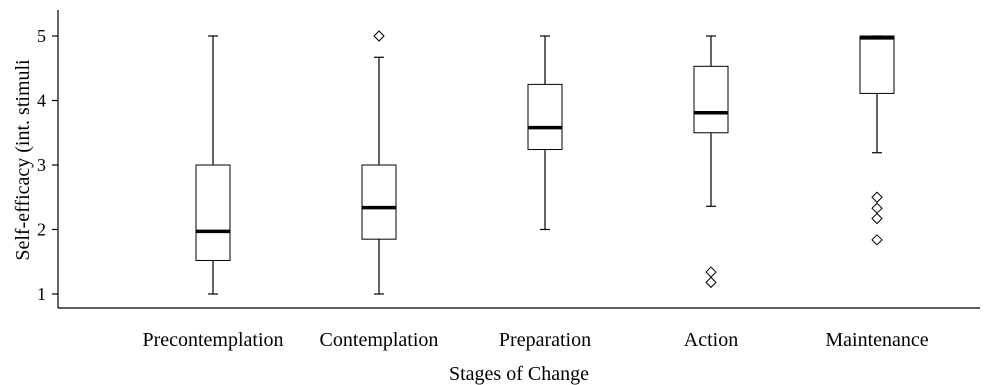  What do you see at coordinates (41, 101) in the screenshot?
I see `y-tick-label: 4` at bounding box center [41, 101].